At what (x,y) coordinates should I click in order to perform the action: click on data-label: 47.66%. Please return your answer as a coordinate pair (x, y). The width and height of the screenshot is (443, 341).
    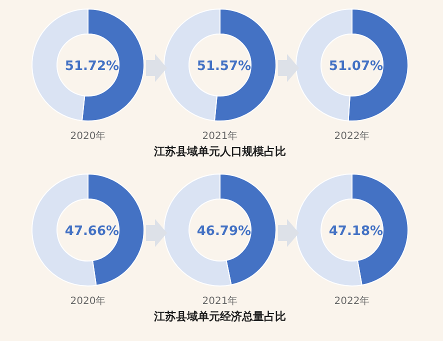
    Looking at the image, I should click on (92, 231).